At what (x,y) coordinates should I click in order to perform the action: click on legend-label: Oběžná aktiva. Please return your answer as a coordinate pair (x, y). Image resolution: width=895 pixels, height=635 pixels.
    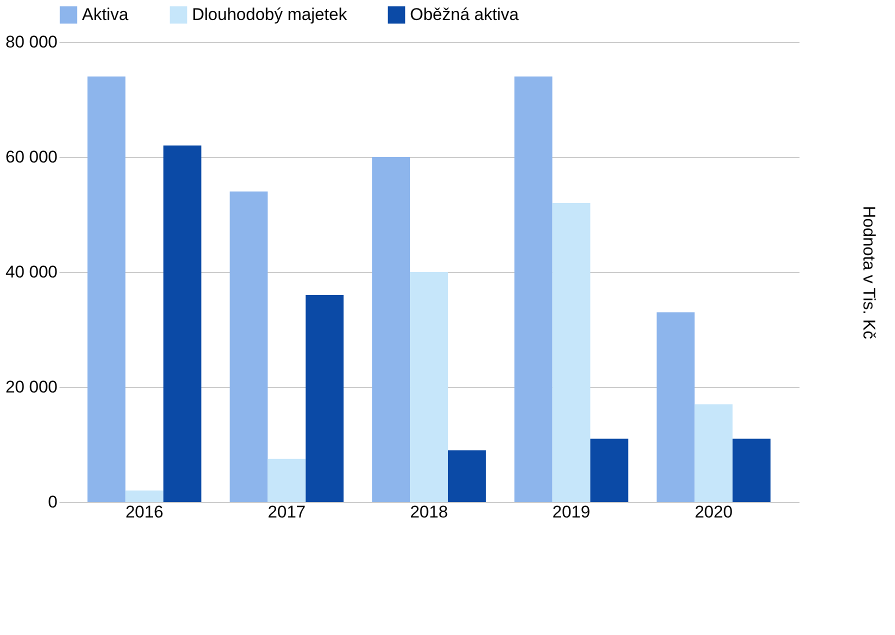
    Looking at the image, I should click on (465, 14).